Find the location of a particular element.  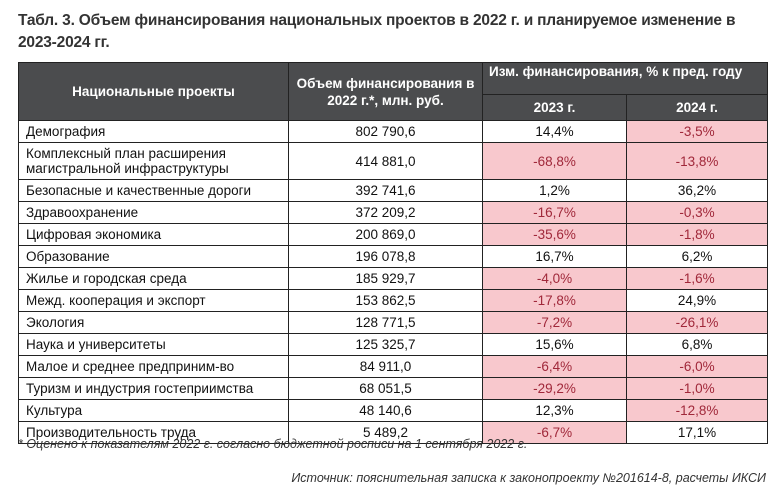

project-name-cell: Образование is located at coordinates (153, 256).